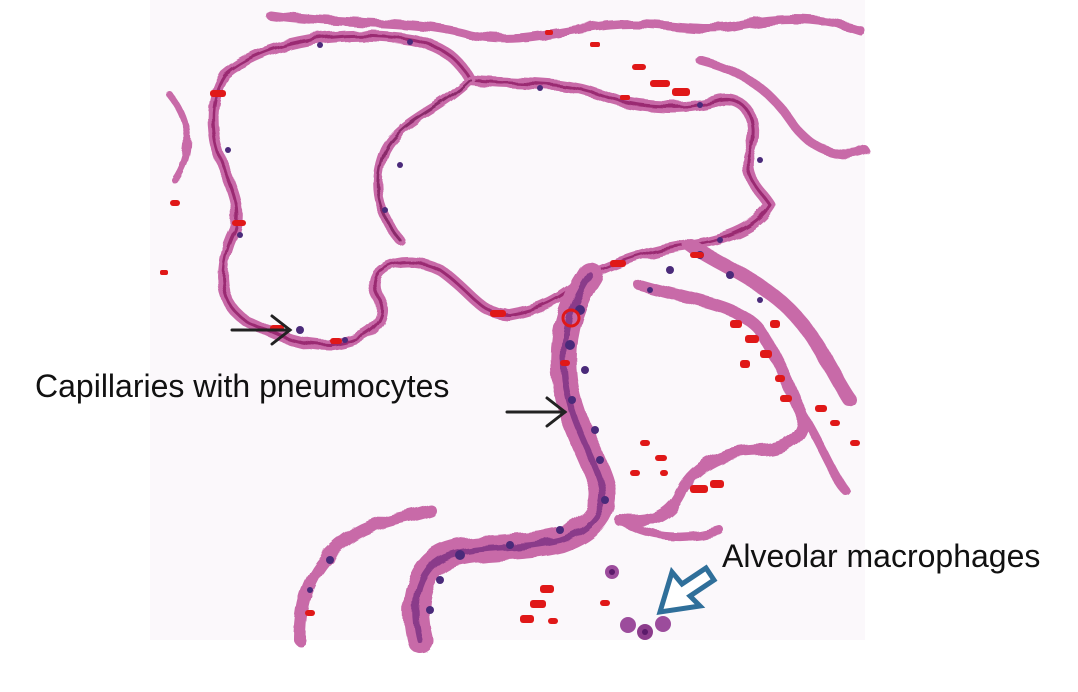 The image size is (1078, 692). Describe the element at coordinates (687, 590) in the screenshot. I see `arrow-macrophages-icon` at that location.